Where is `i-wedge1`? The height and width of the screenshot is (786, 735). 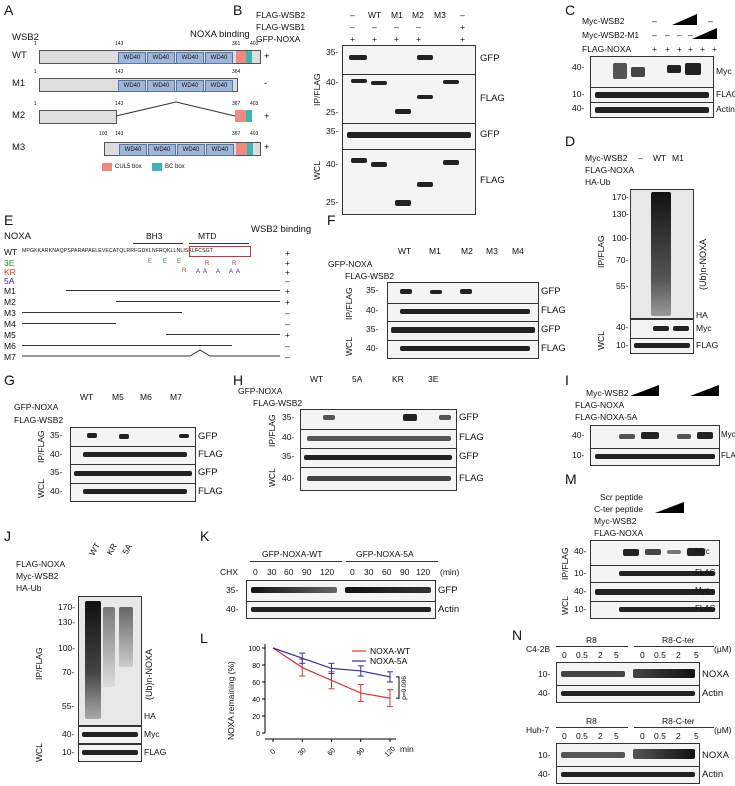 i-wedge1 is located at coordinates (644, 390).